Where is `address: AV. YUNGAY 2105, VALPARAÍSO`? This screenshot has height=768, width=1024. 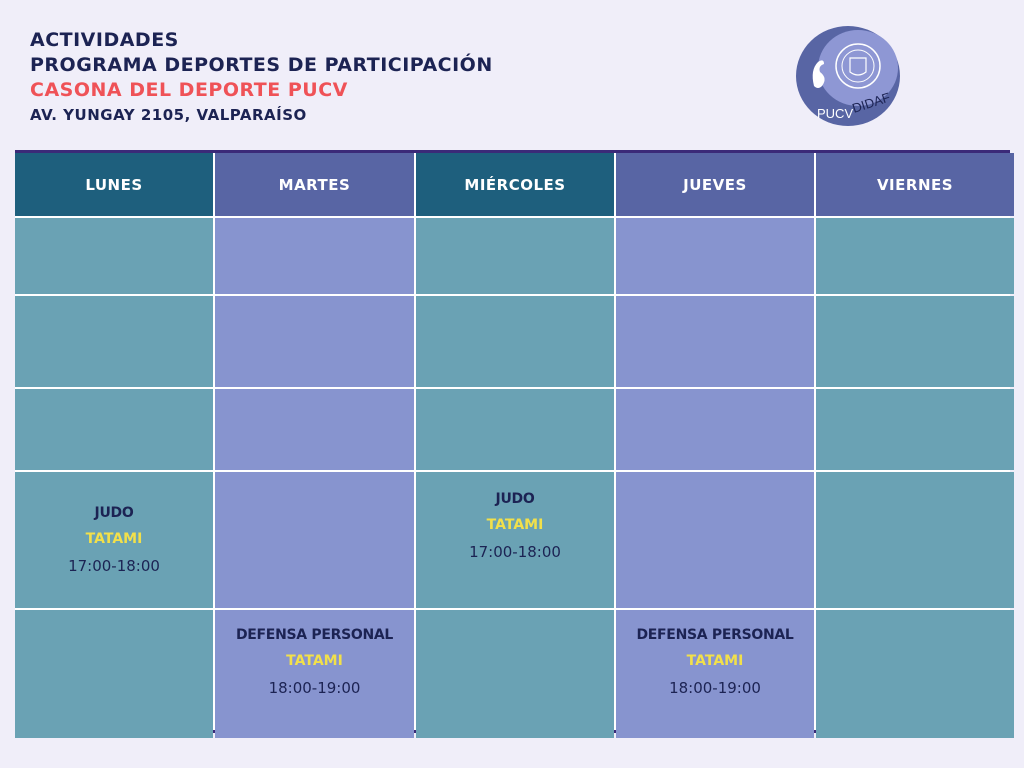
address: AV. YUNGAY 2105, VALPARAÍSO is located at coordinates (168, 115).